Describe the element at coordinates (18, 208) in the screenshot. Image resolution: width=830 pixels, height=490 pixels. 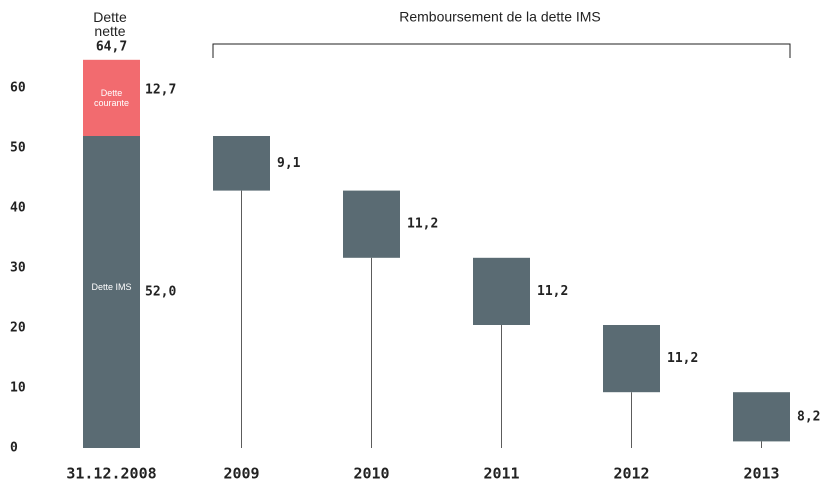
I see `y-tick-label: 40` at that location.